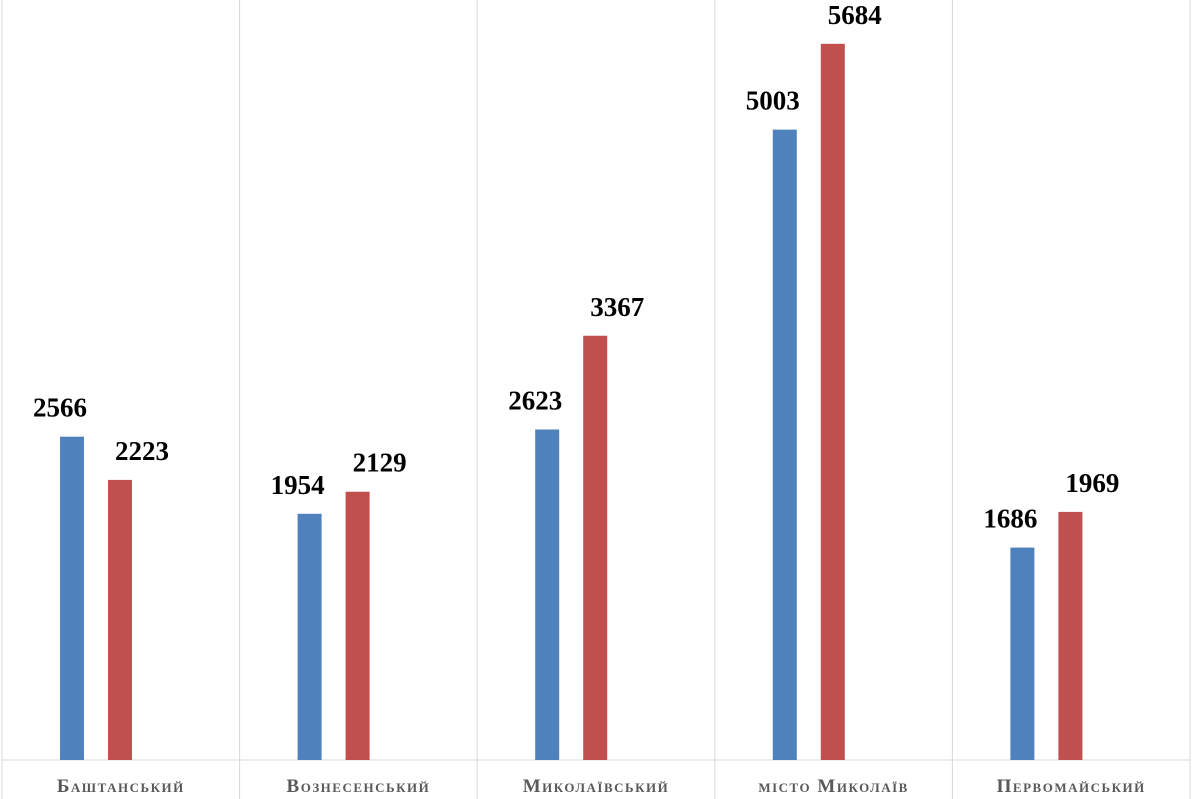  Describe the element at coordinates (142, 451) in the screenshot. I see `data-label: 2223` at that location.